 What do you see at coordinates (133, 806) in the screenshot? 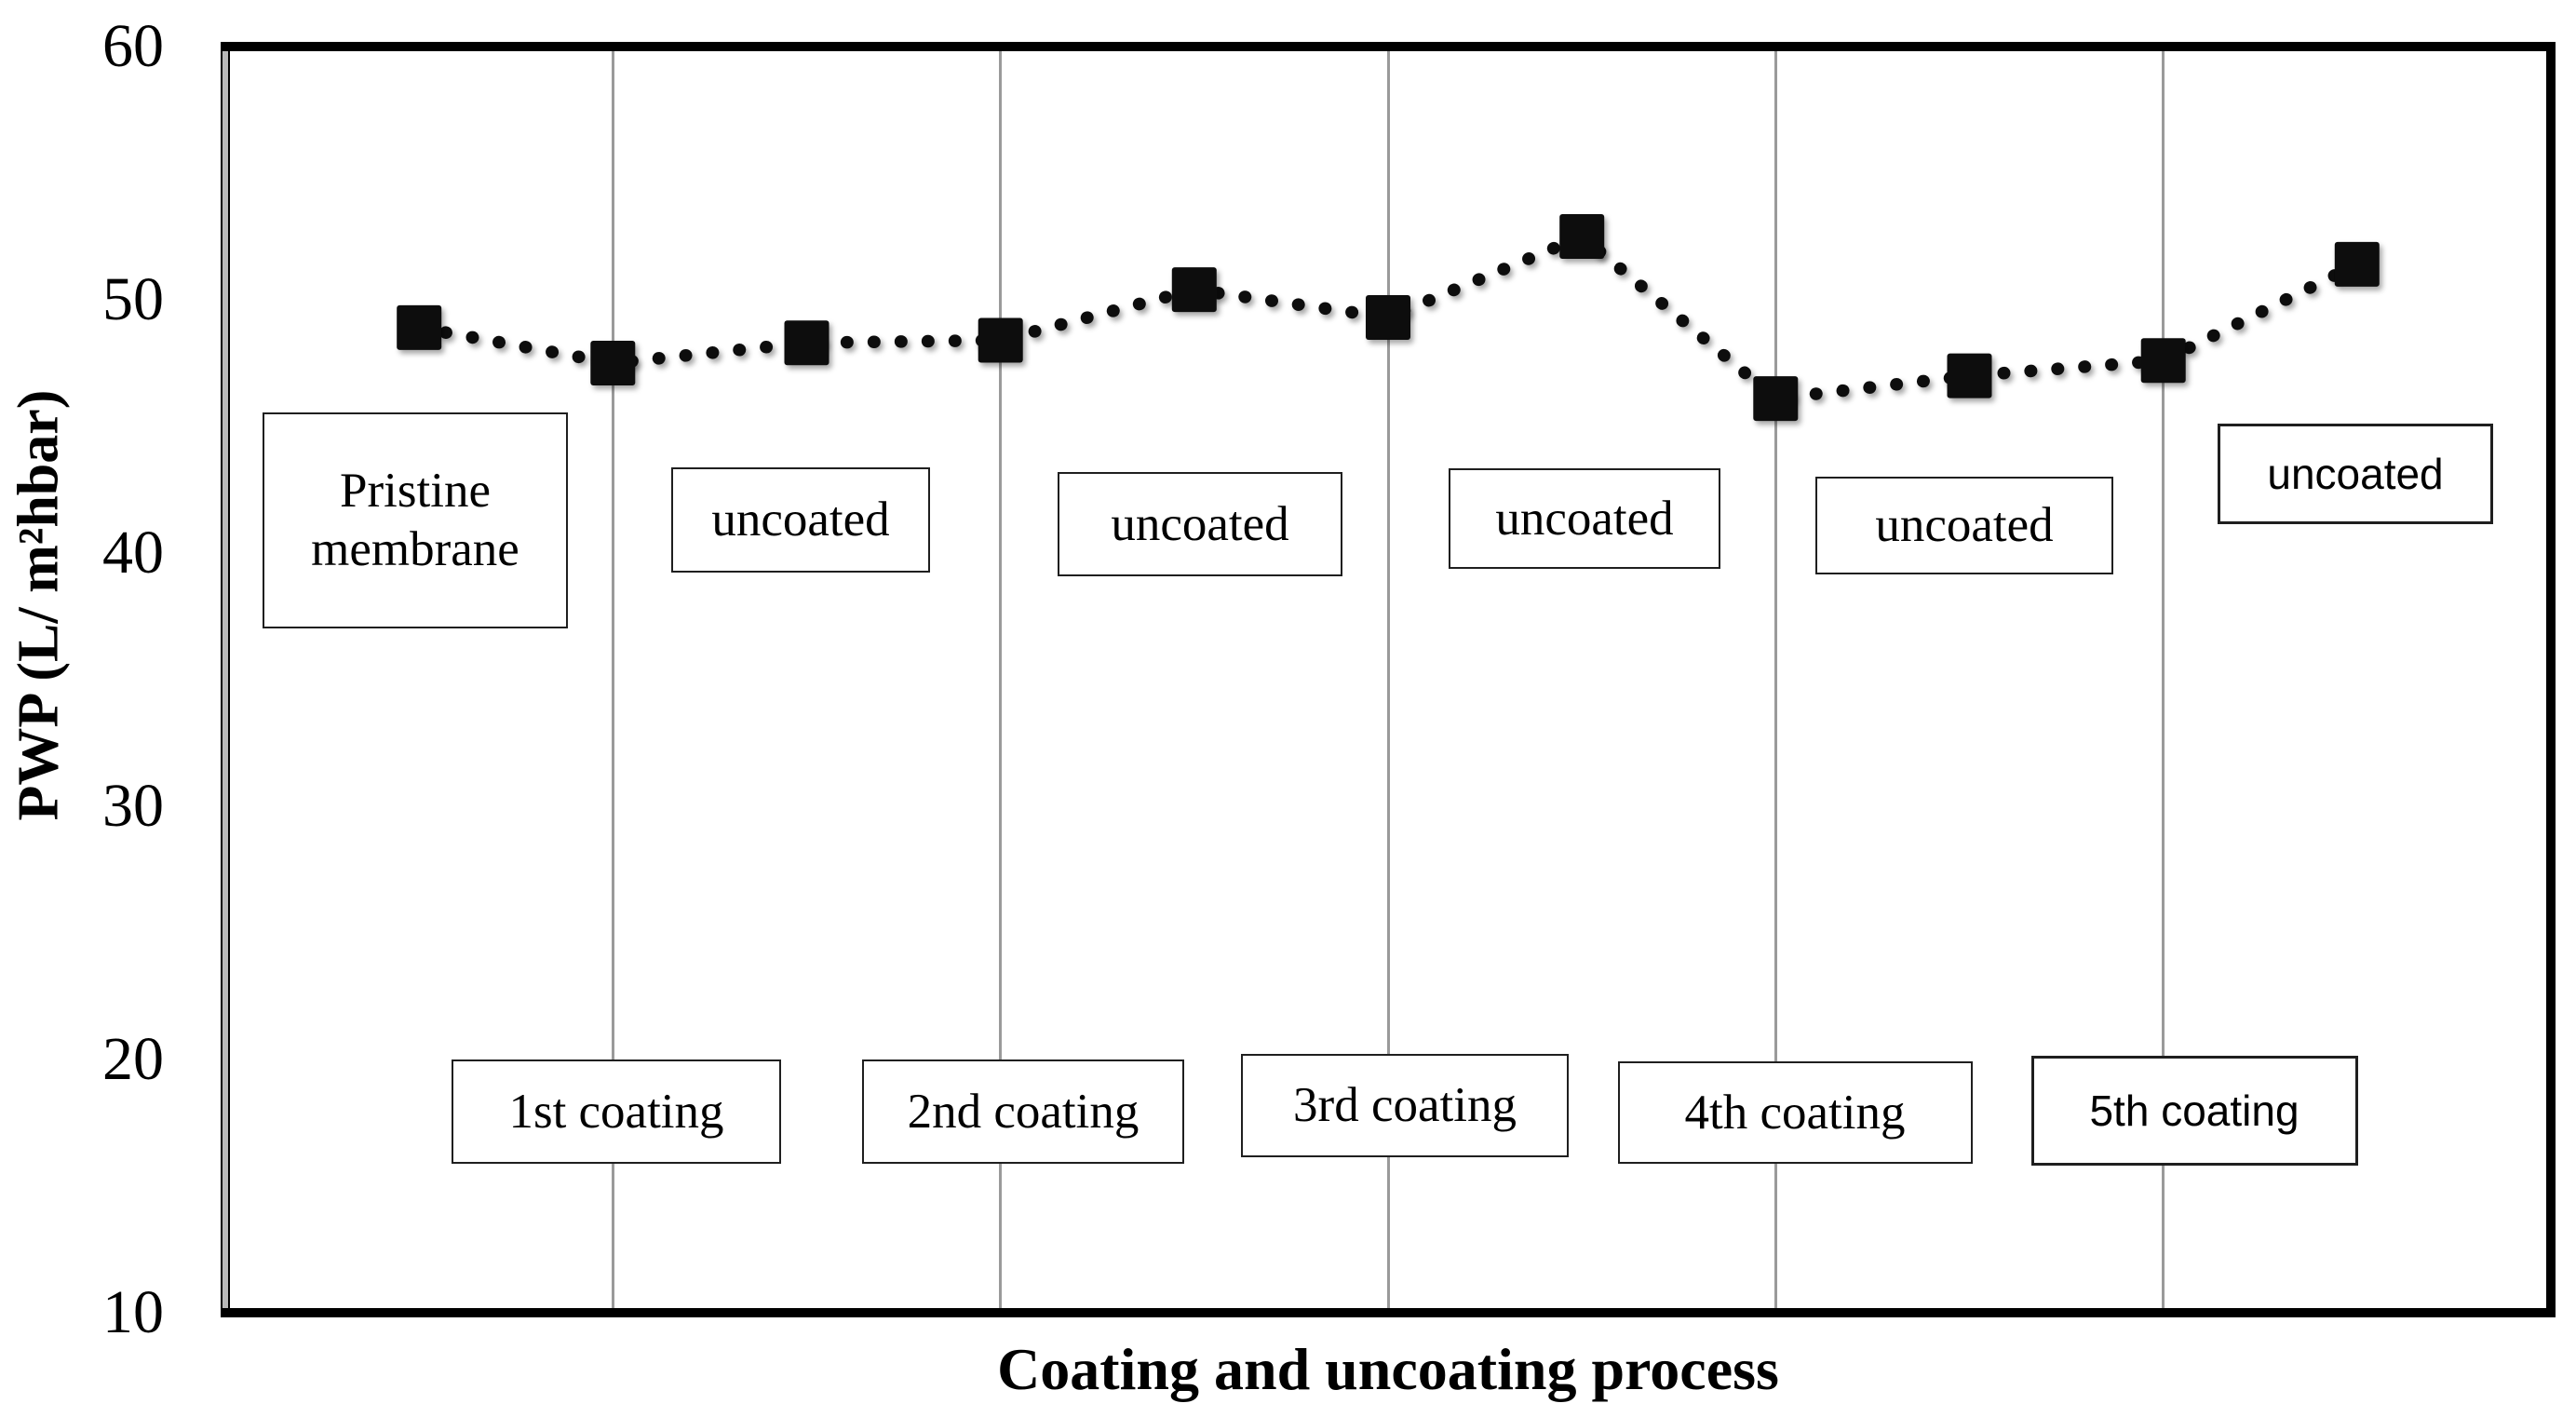
I see `y-tick-label: 30` at bounding box center [133, 806].